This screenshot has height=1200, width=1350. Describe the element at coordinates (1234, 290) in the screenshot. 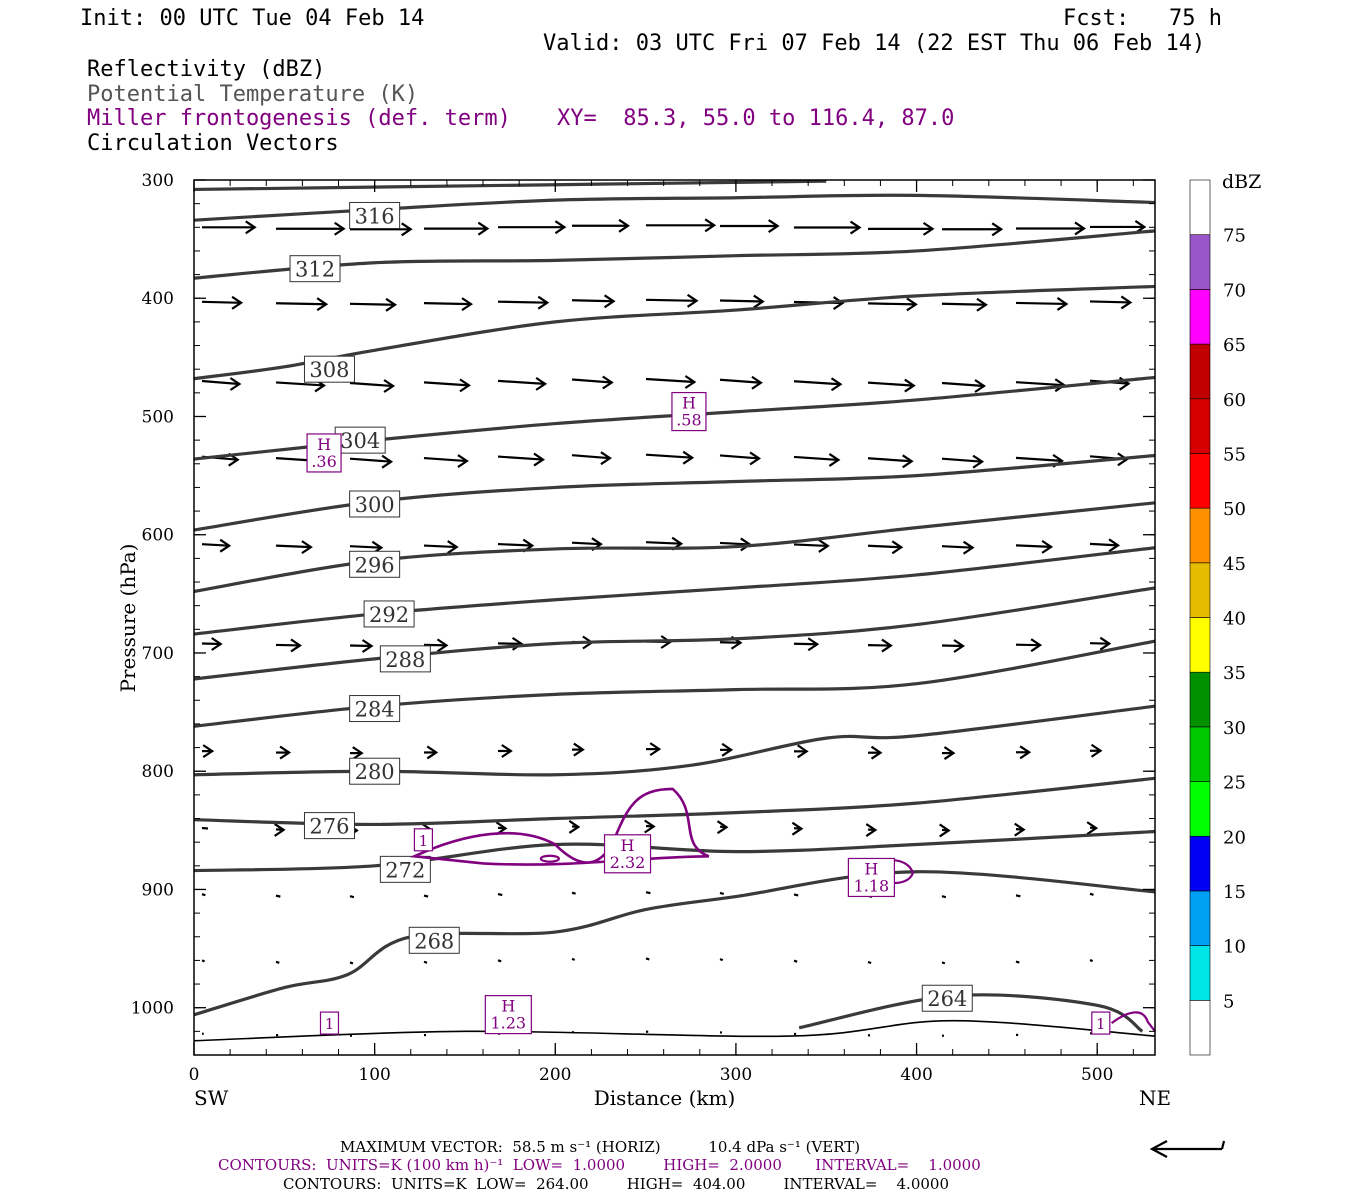

I see `colorbar-label: 70` at that location.